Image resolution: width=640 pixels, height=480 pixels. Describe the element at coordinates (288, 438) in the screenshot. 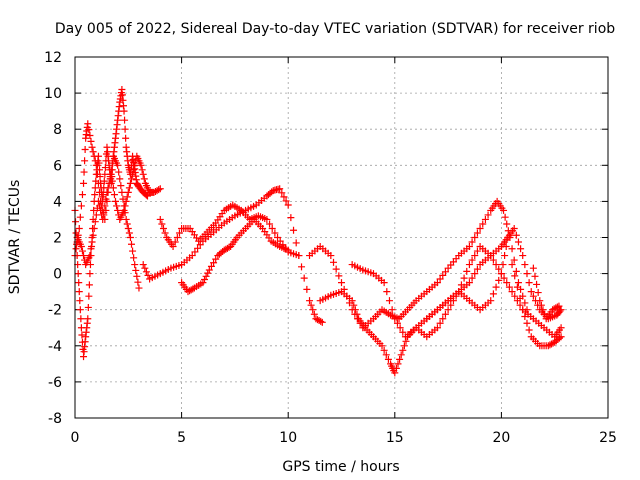

I see `x-tick-label: 10` at that location.